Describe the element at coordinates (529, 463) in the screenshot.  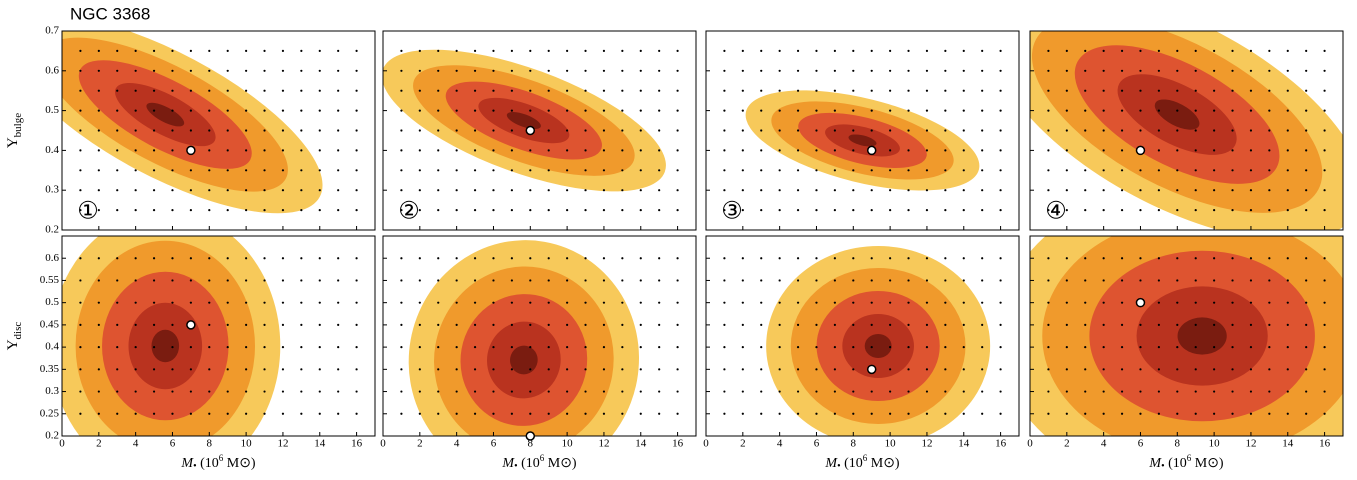
I see `x-label-text: (10` at that location.